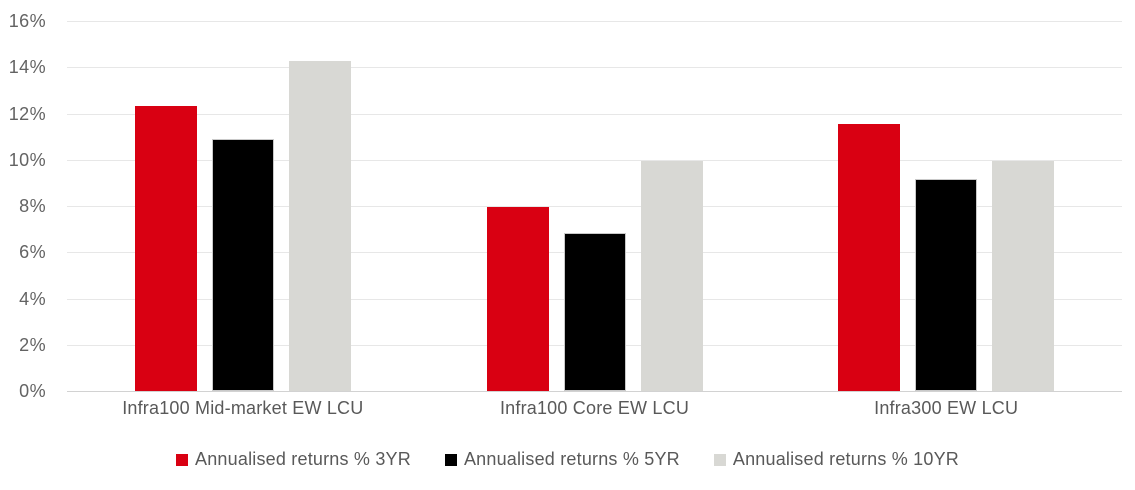 This screenshot has width=1135, height=490. Describe the element at coordinates (27, 21) in the screenshot. I see `y-tick-label: 16%` at that location.